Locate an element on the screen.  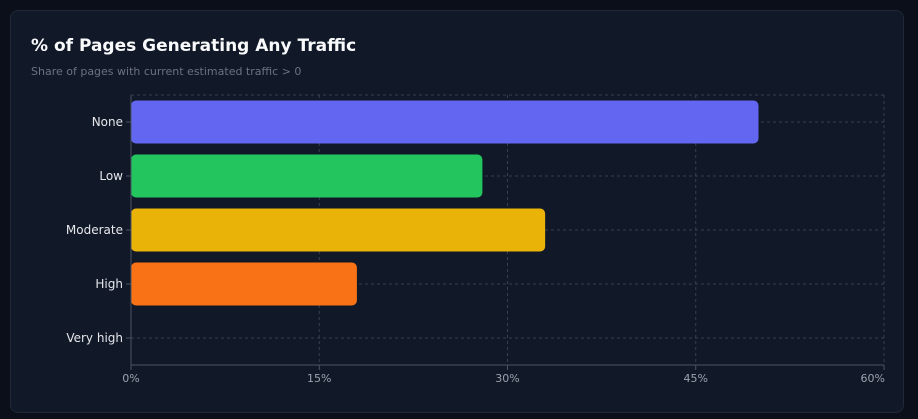
category-label: Low is located at coordinates (111, 176).